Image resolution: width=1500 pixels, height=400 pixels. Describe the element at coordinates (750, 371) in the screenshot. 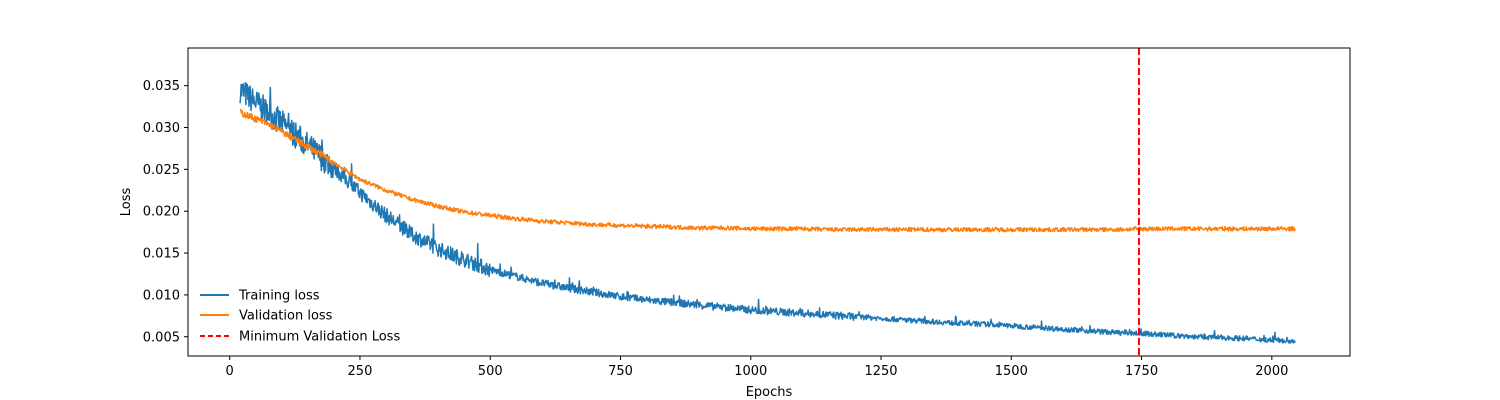

I see `x-tick-label: 1000` at that location.